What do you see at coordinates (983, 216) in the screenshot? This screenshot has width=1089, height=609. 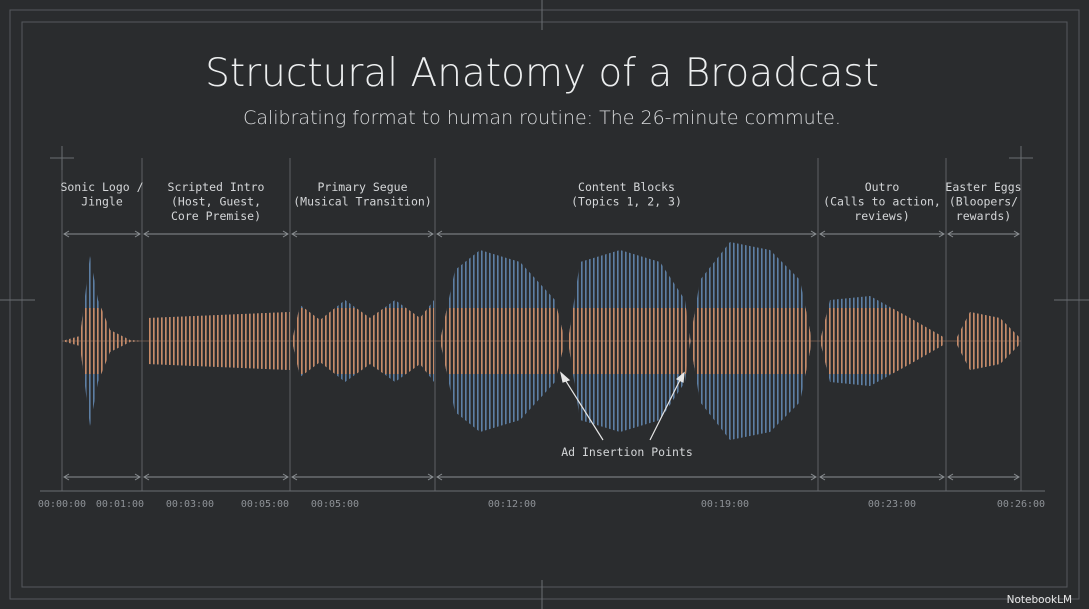 I see `segment-label: rewards)` at bounding box center [983, 216].